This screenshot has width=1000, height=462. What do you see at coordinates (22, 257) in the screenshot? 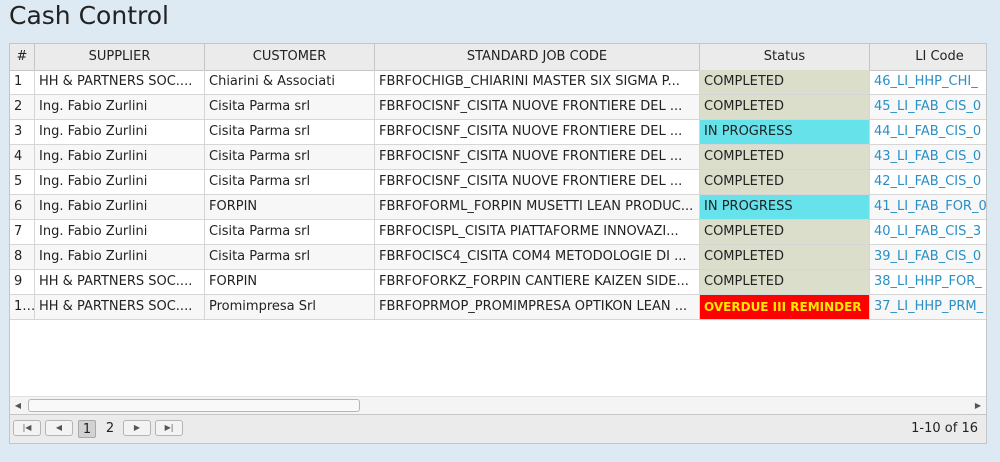
I see `row-number-cell: 8` at bounding box center [22, 257].